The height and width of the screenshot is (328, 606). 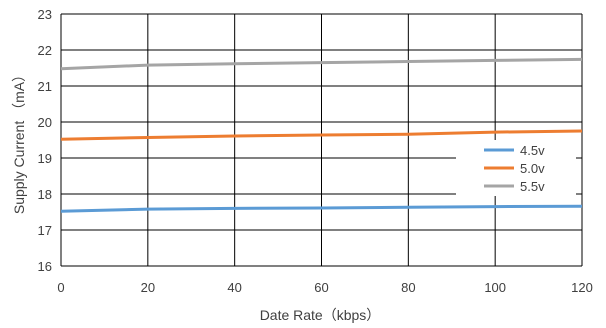 What do you see at coordinates (45, 158) in the screenshot?
I see `y-tick-label: 19` at bounding box center [45, 158].